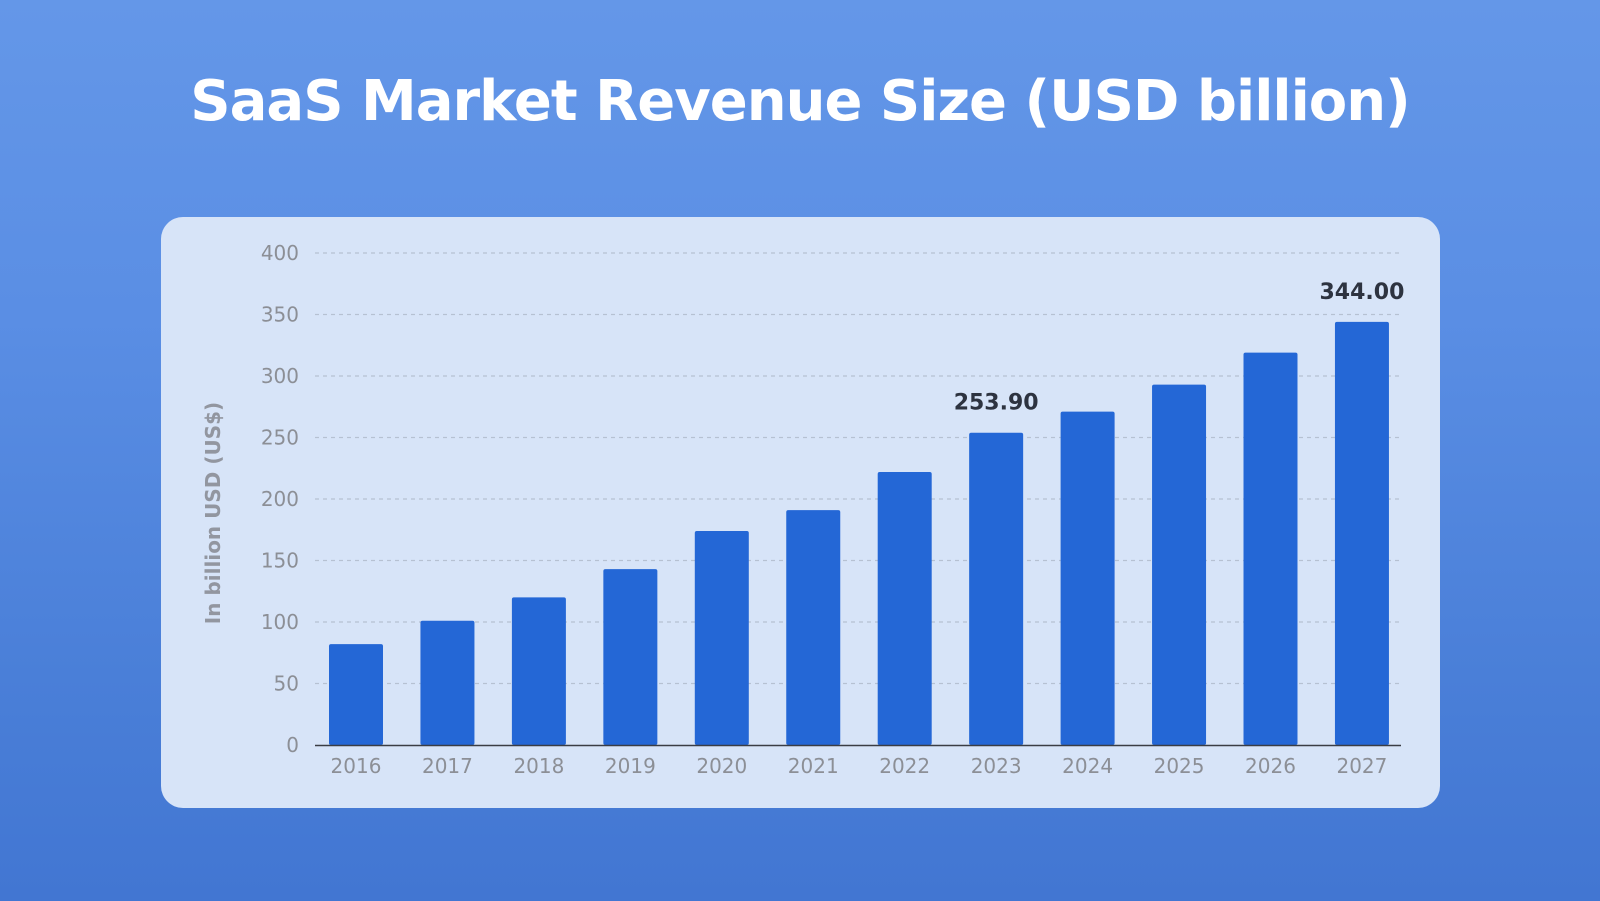  I want to click on bar-2016, so click(356, 694).